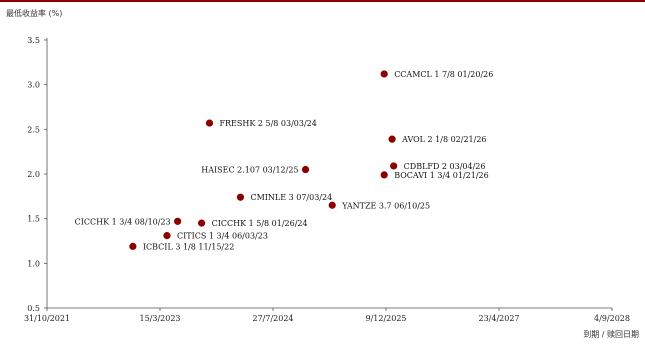 Image resolution: width=645 pixels, height=344 pixels. Describe the element at coordinates (34, 13) in the screenshot. I see `y-axis-label: 最低收益率 (%)` at that location.